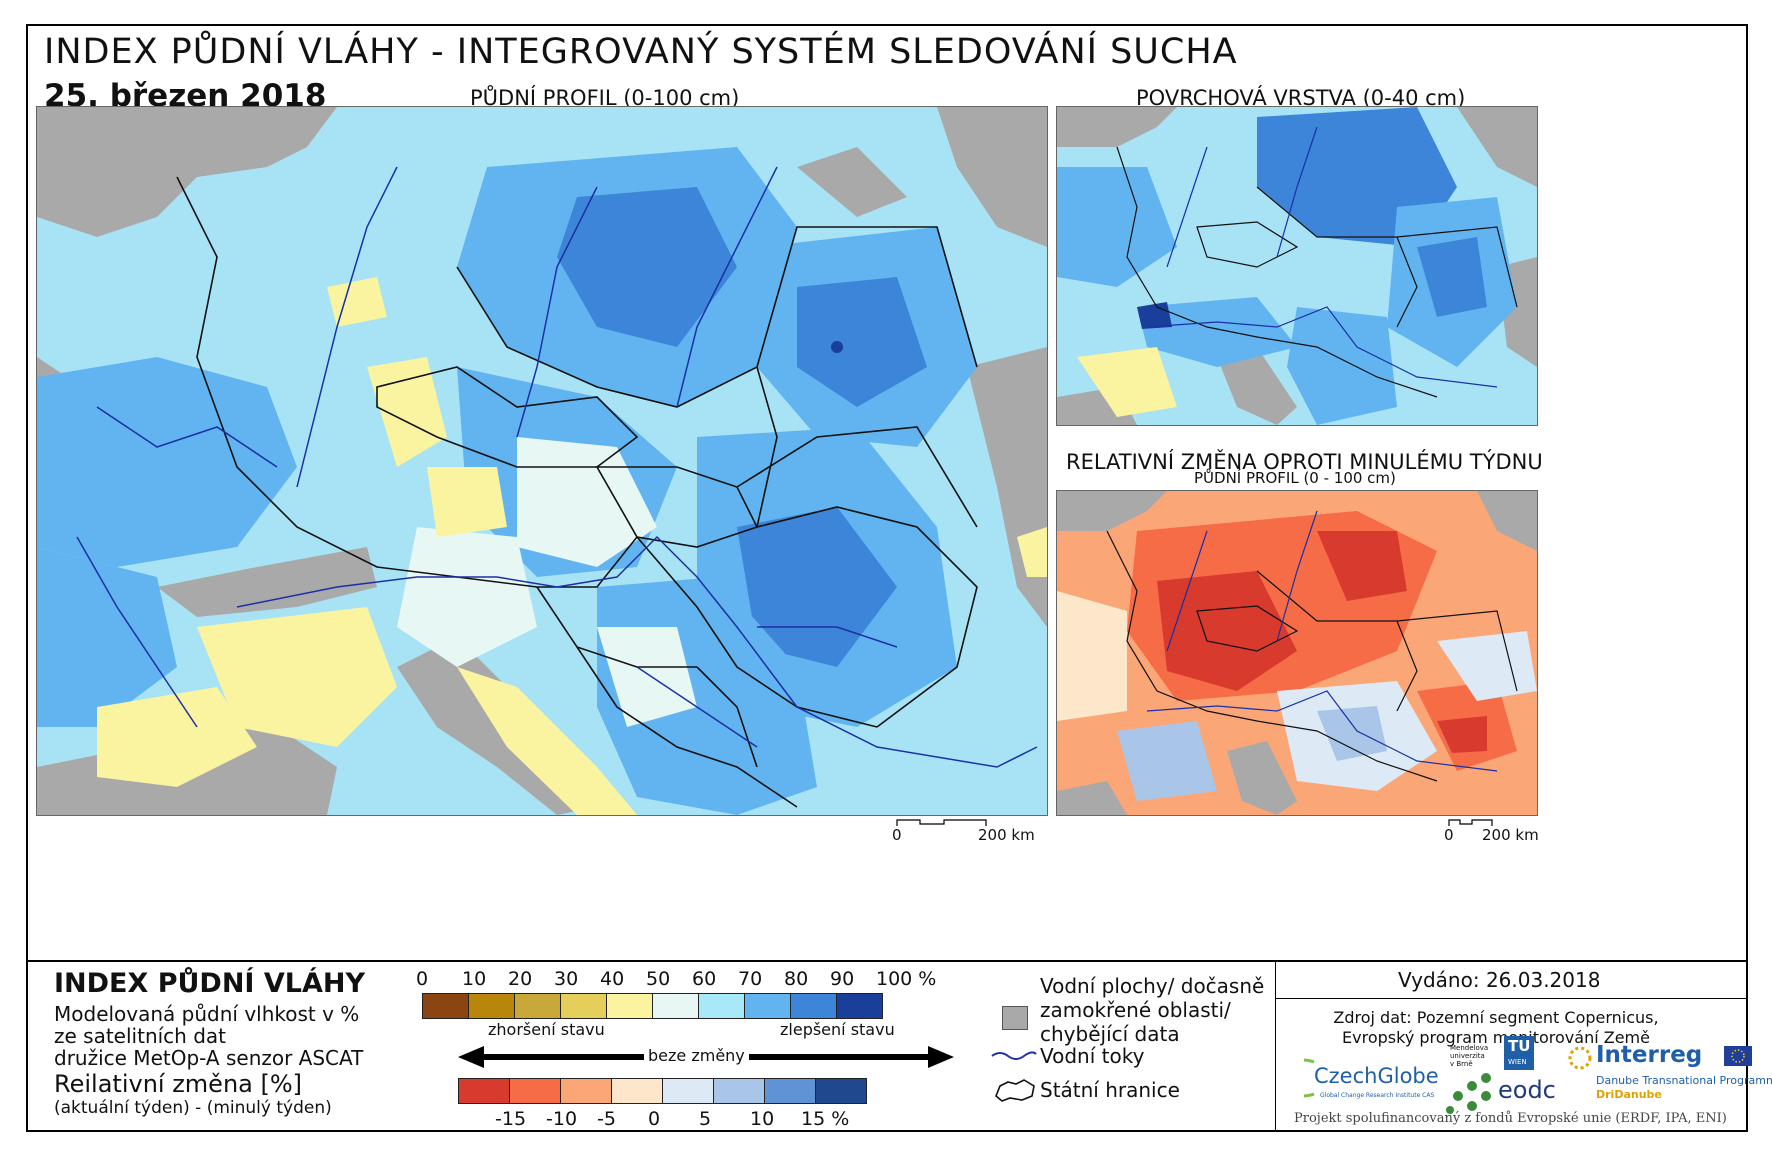  Describe the element at coordinates (1014, 1055) in the screenshot. I see `river-line-symbol` at that location.